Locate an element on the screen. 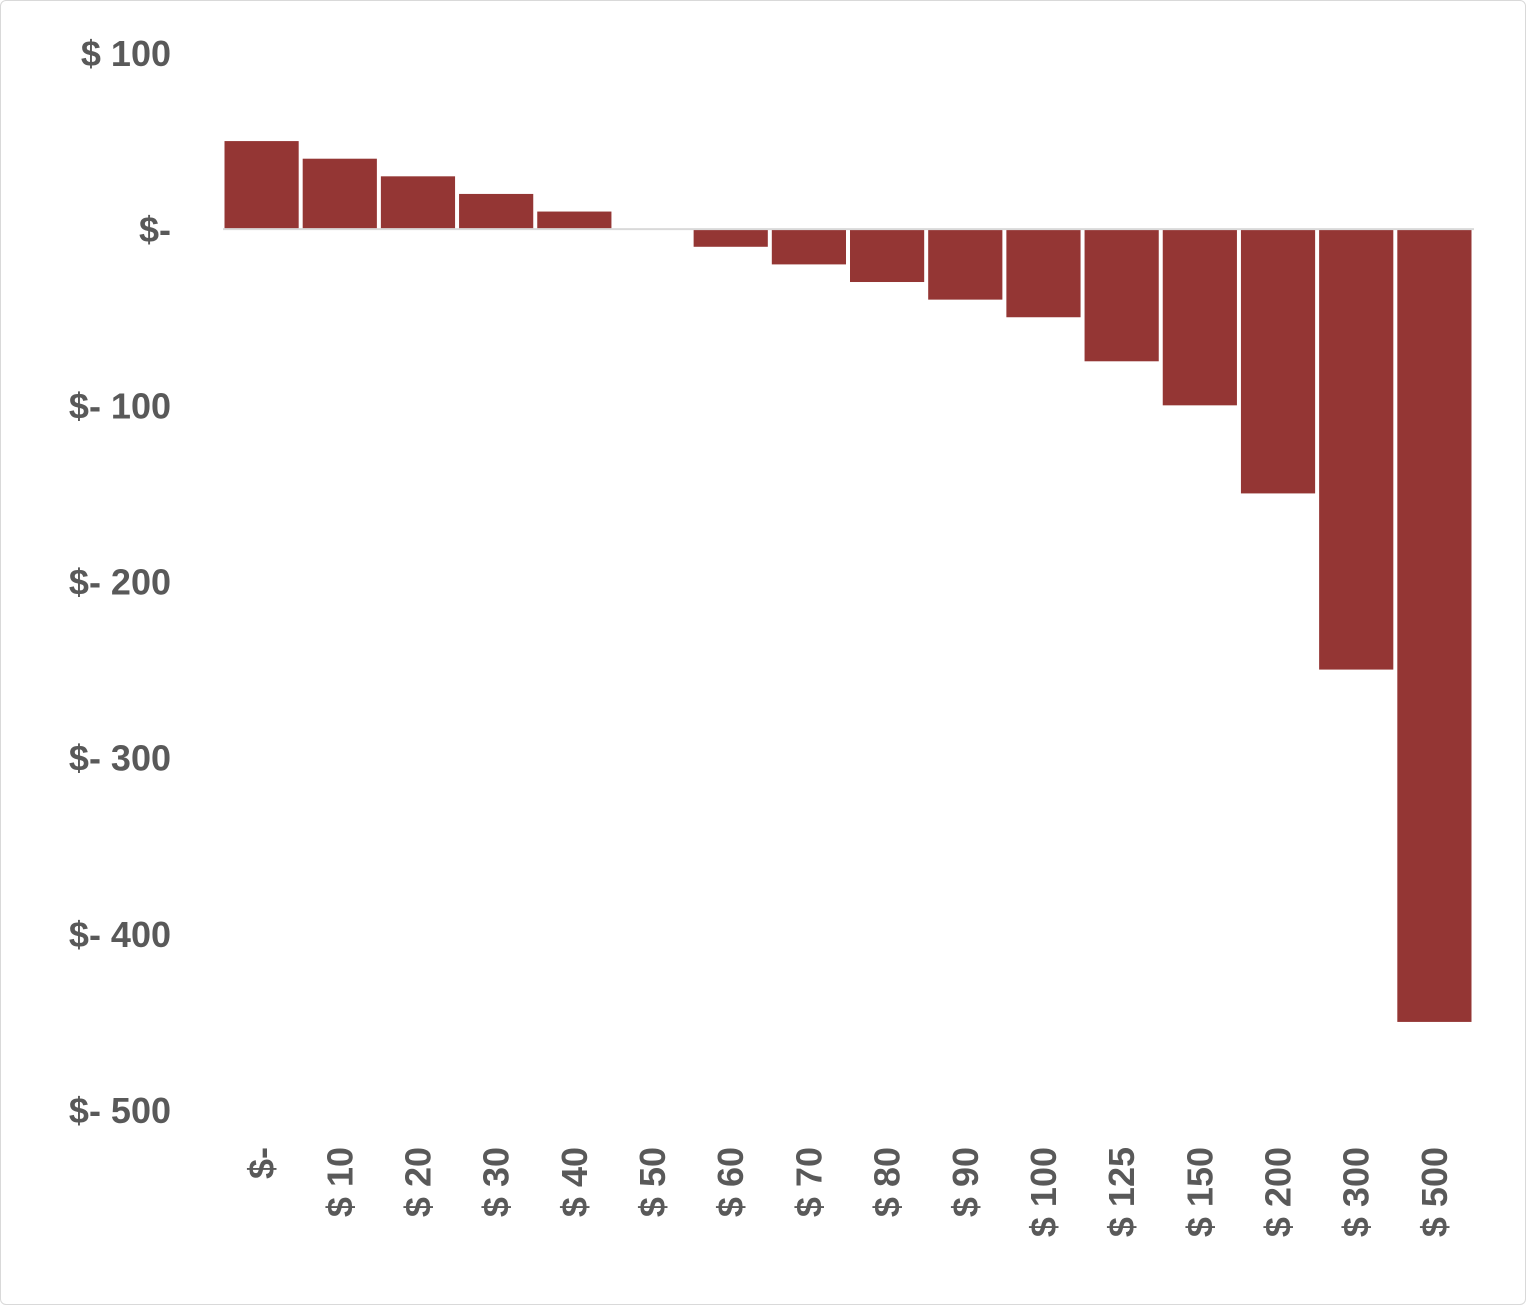 This screenshot has height=1305, width=1526. x-tick-label: $ 30 is located at coordinates (496, 1182).